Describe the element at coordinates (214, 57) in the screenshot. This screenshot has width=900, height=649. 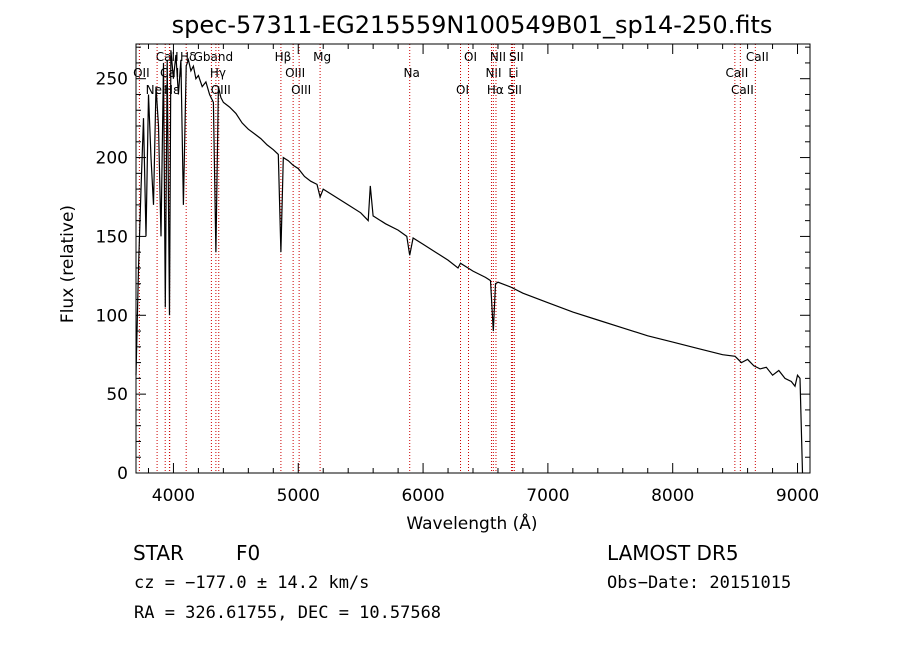
I see `spectral-line-label: Gband` at that location.